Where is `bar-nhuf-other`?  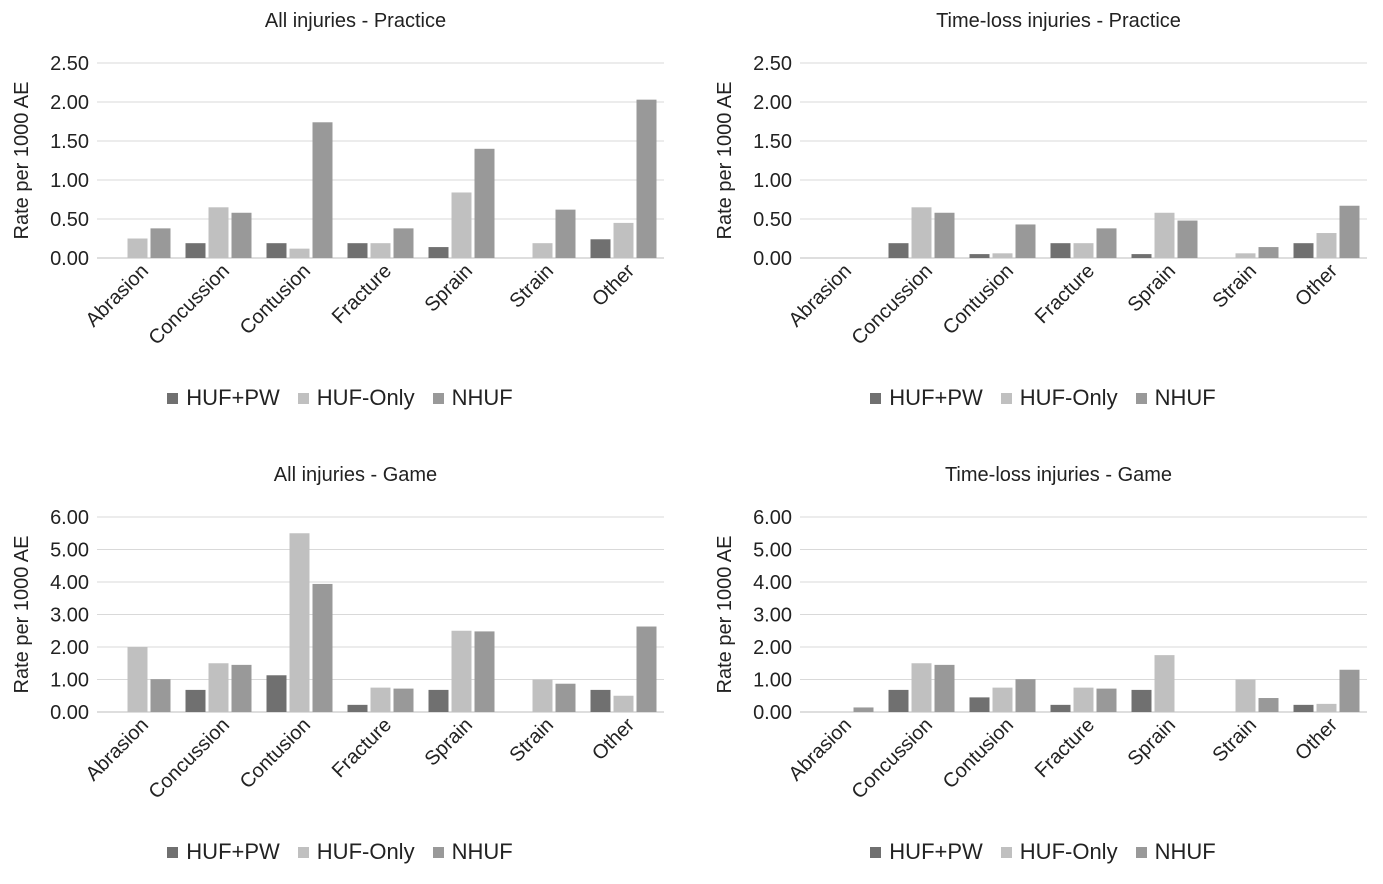 bar-nhuf-other is located at coordinates (1349, 690).